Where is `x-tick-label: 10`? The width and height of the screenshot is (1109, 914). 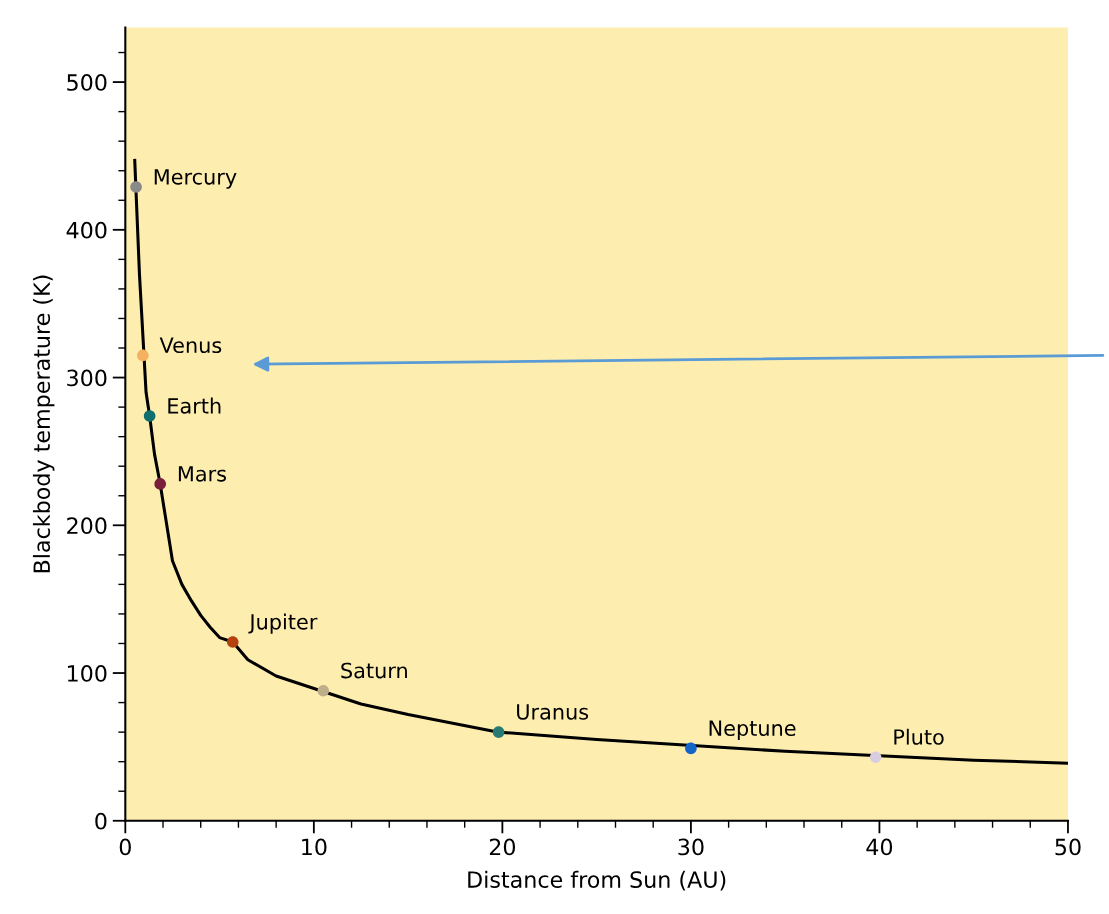 x-tick-label: 10 is located at coordinates (314, 847).